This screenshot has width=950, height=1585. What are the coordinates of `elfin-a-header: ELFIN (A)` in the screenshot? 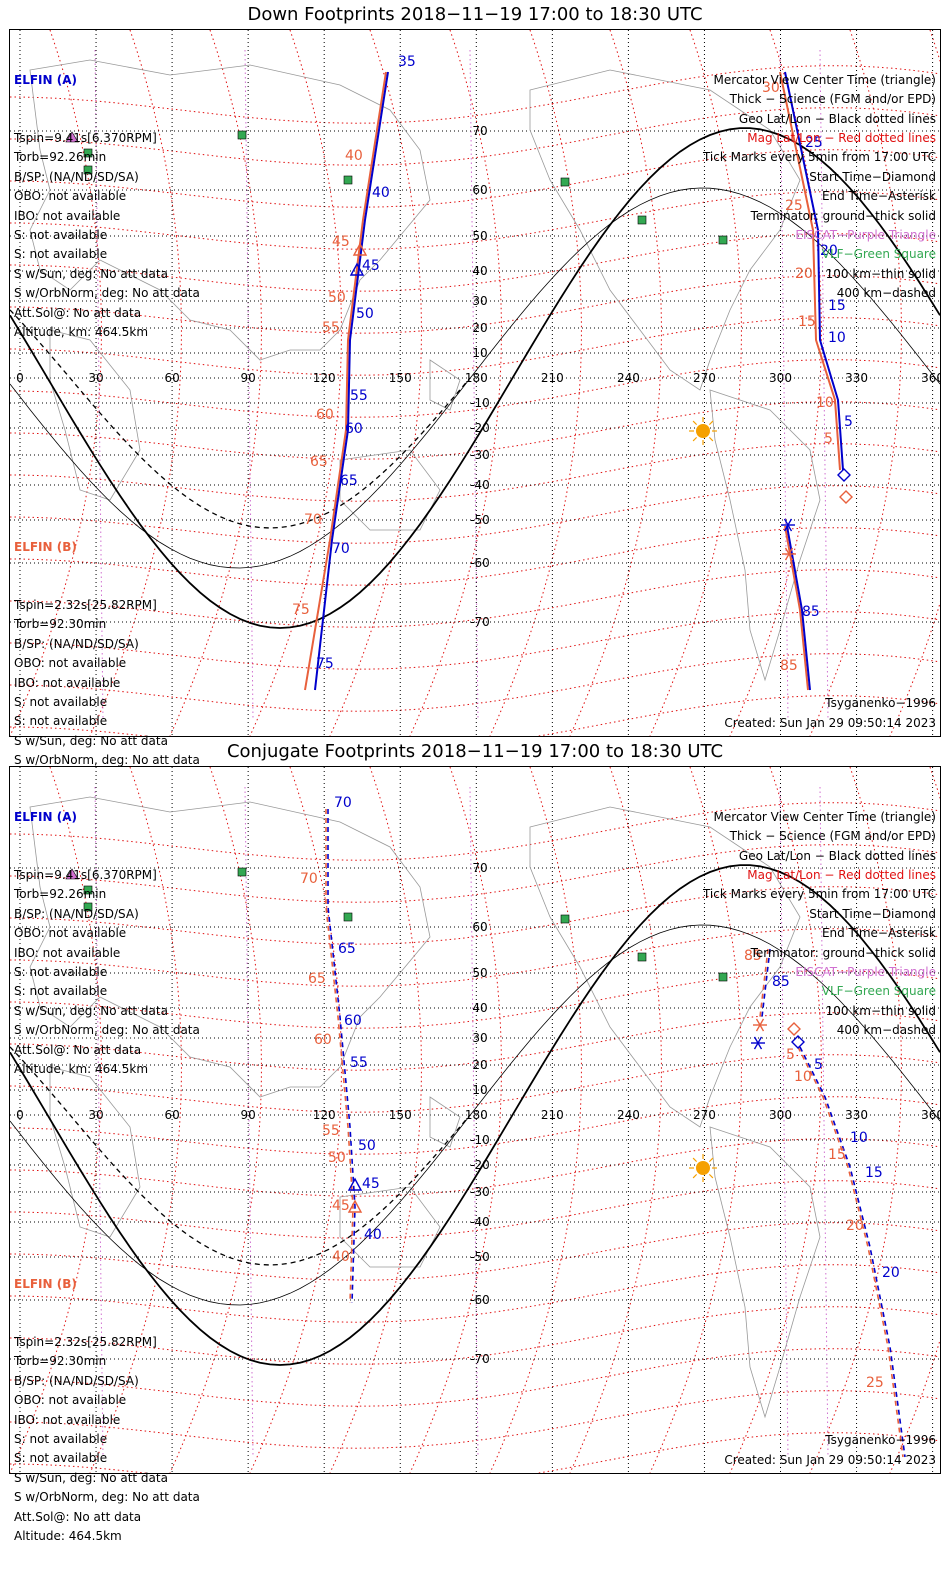 It's located at (45, 79).